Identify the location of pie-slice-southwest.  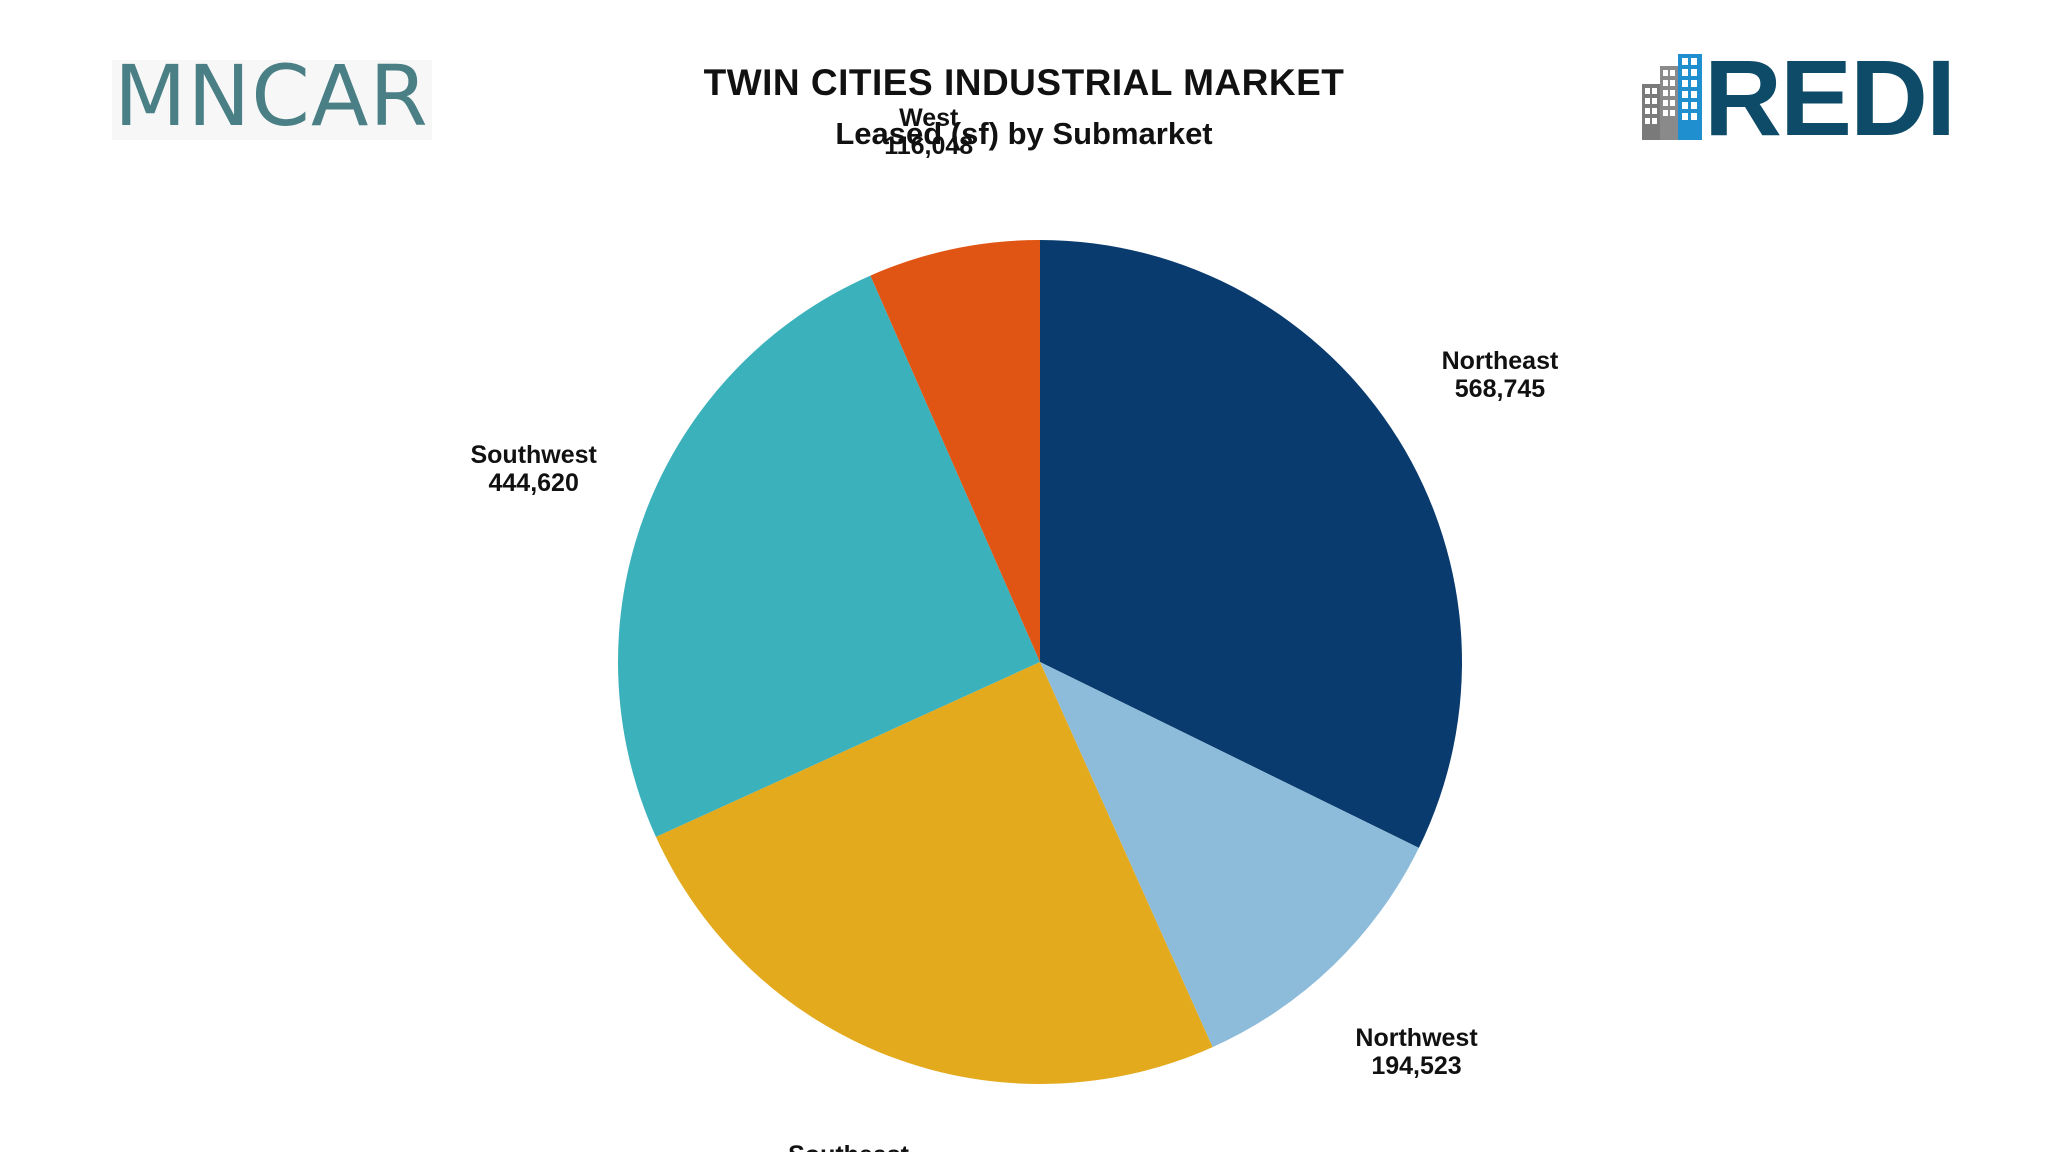
(829, 556).